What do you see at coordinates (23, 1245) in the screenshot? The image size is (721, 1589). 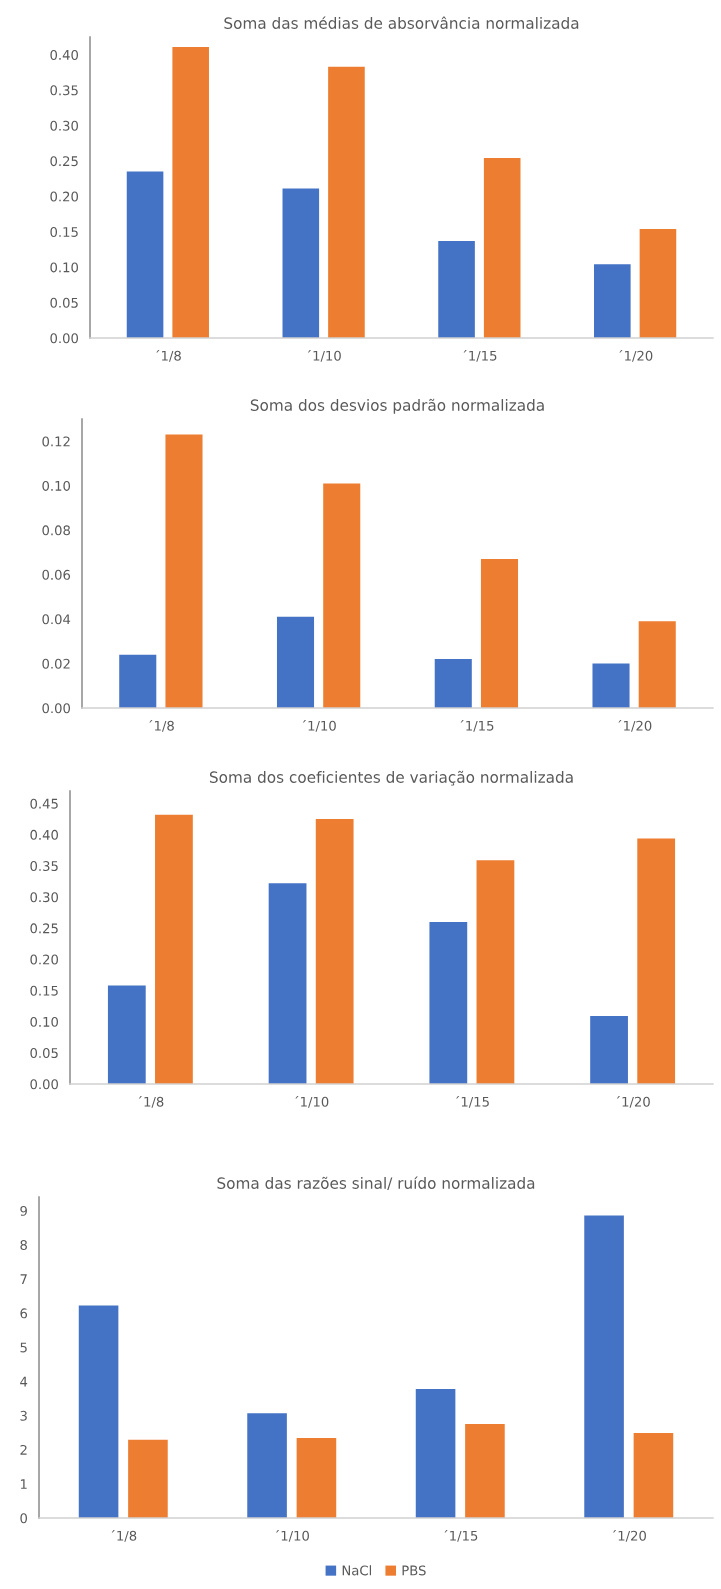 I see `y-tick-label: 8` at bounding box center [23, 1245].